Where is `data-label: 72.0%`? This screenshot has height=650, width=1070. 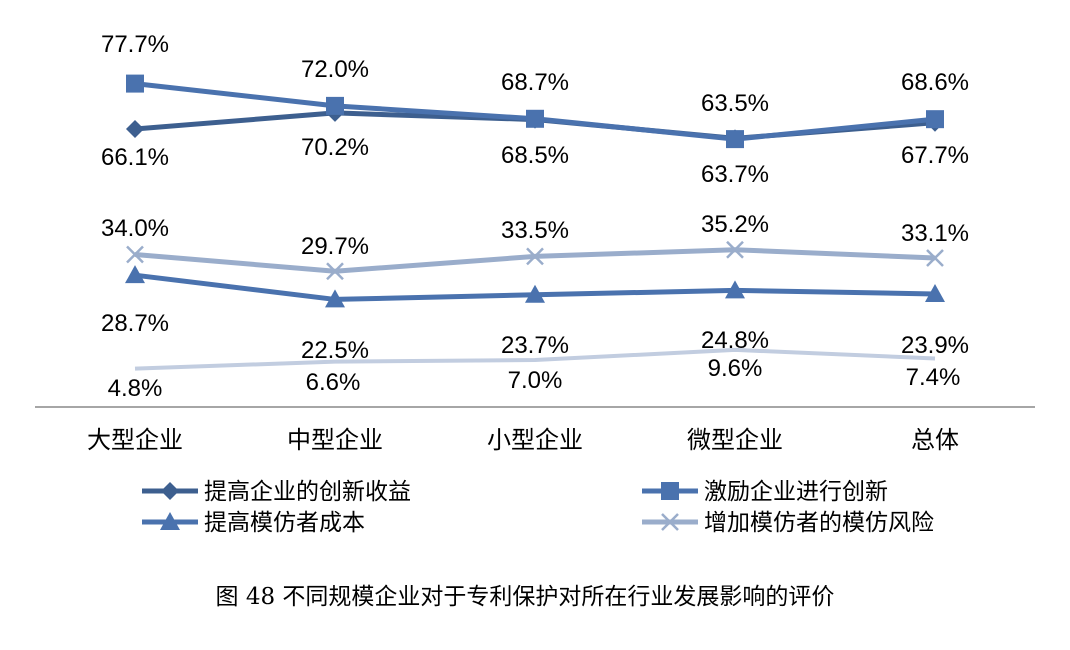
data-label: 72.0% is located at coordinates (335, 69).